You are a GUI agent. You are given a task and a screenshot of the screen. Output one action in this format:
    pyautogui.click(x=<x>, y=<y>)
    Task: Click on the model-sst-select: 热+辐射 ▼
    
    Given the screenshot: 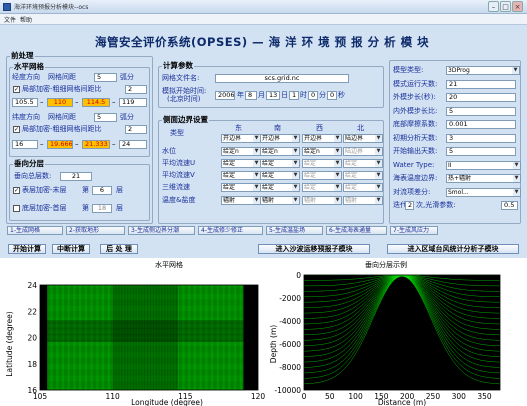 What is the action you would take?
    pyautogui.click(x=483, y=178)
    